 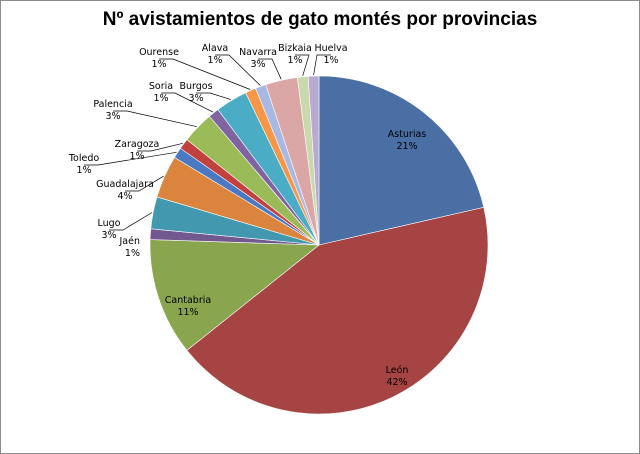 I want to click on slice-value-toledo: 1%, so click(x=83, y=170).